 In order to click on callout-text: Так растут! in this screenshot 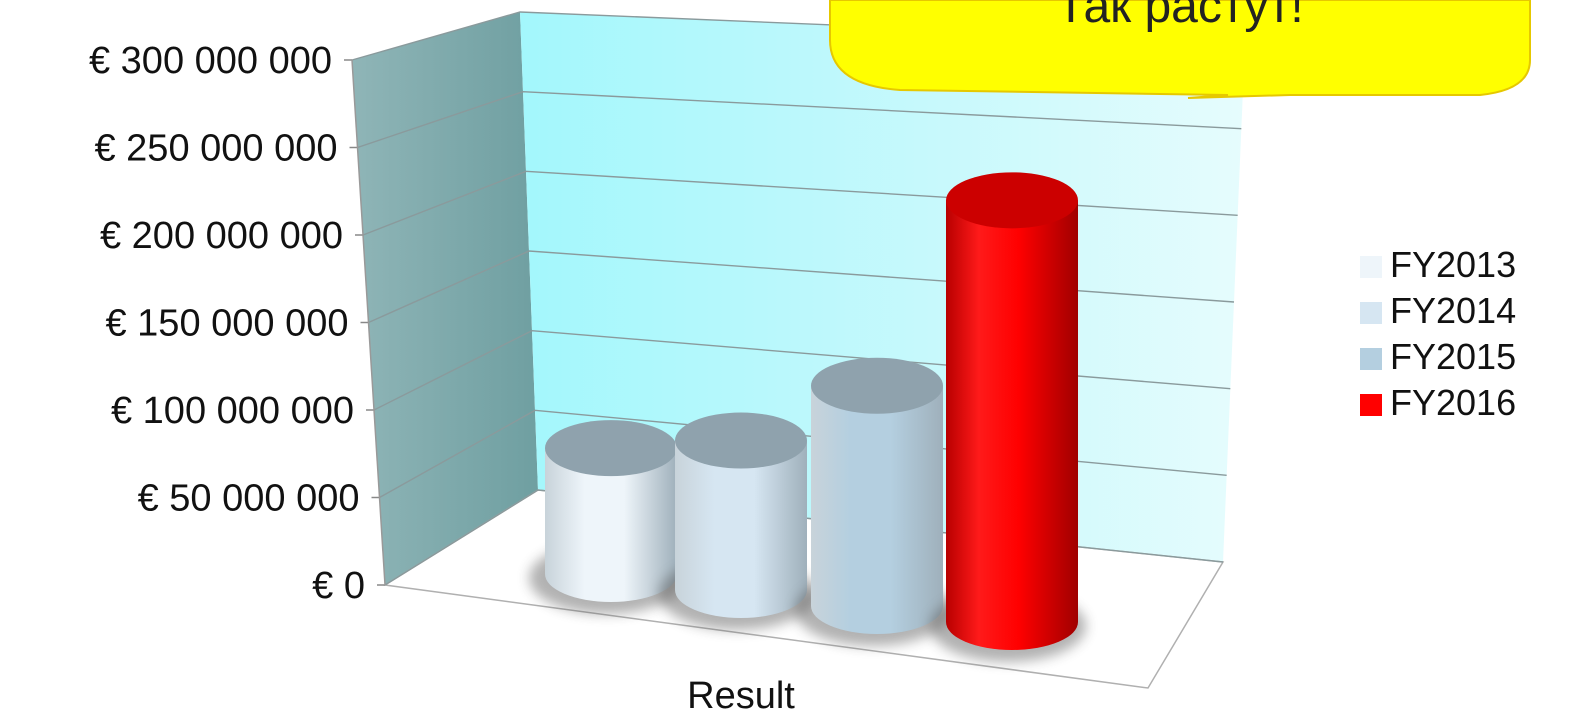, I will do `click(1179, 16)`.